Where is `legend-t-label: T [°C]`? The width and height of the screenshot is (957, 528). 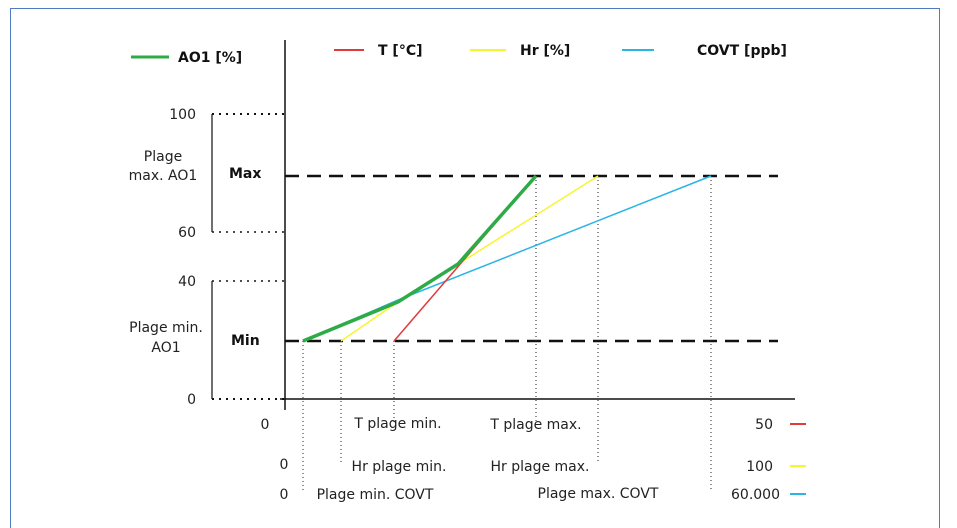 legend-t-label: T [°C] is located at coordinates (400, 51).